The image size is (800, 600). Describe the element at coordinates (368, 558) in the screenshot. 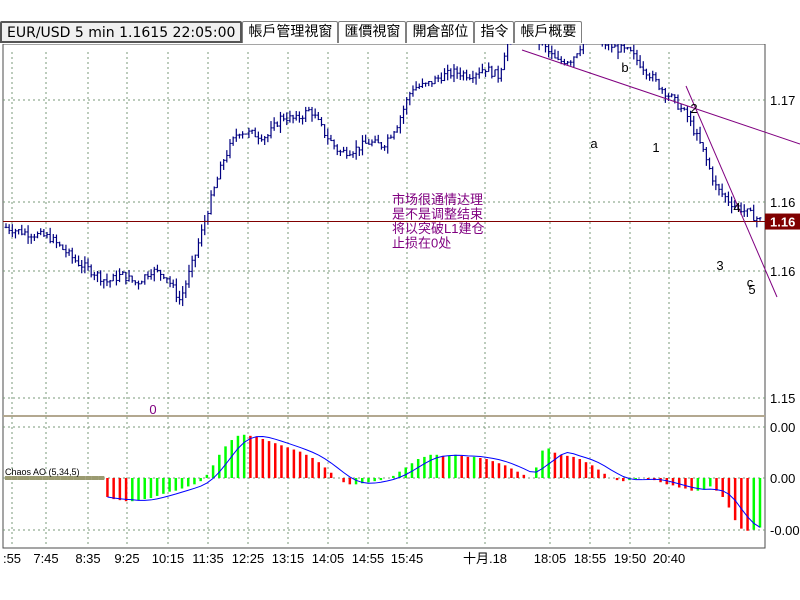

I see `time-tick-label: 14:55` at that location.